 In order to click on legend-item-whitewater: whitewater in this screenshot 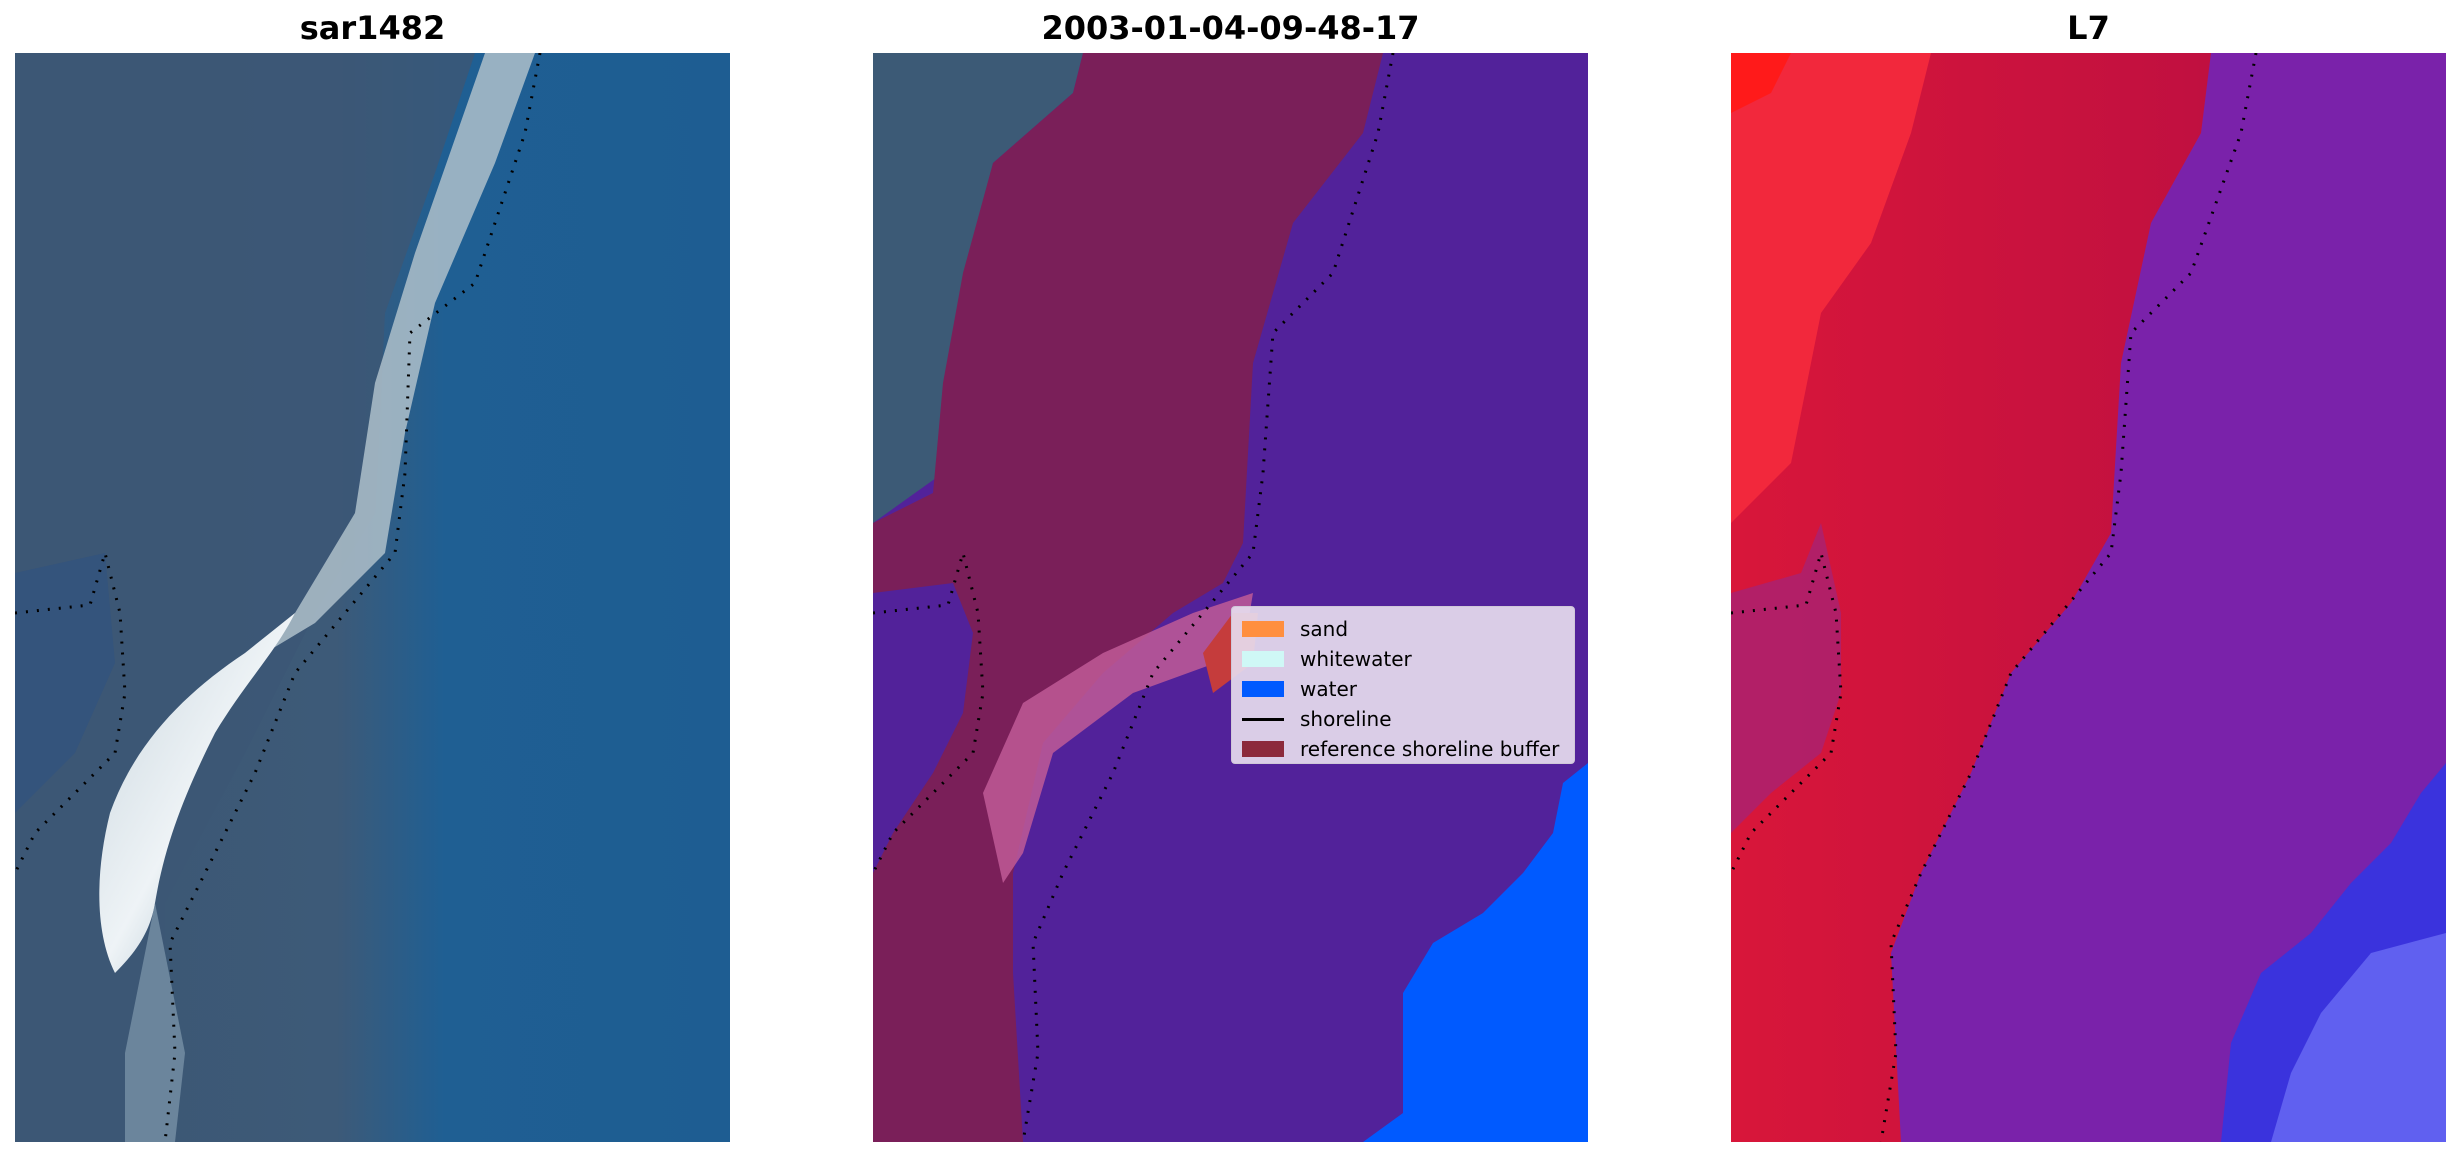, I will do `click(1403, 659)`.